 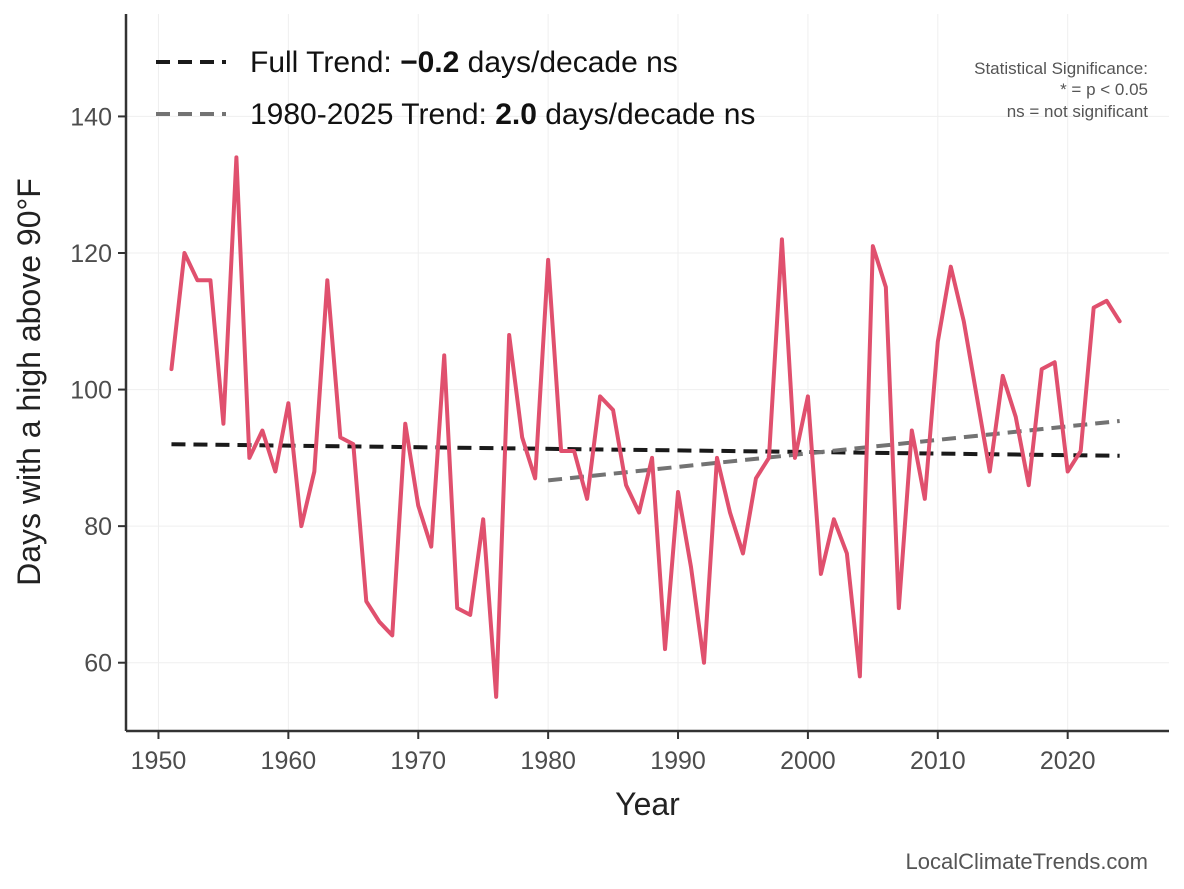 What do you see at coordinates (91, 391) in the screenshot?
I see `y-tick-label: 100` at bounding box center [91, 391].